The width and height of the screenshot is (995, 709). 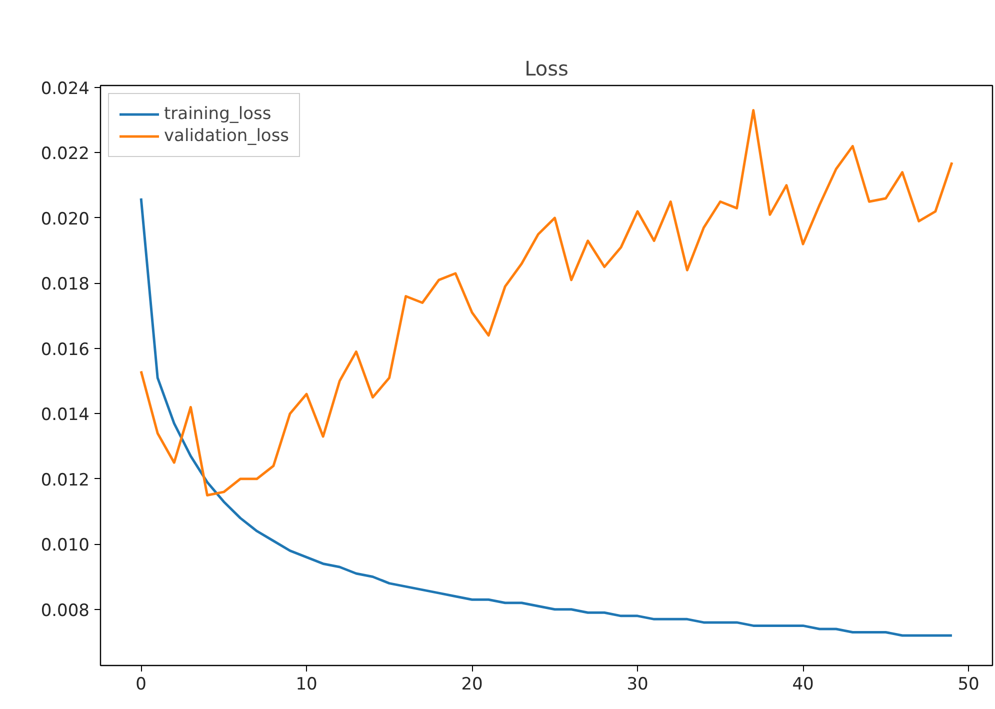 What do you see at coordinates (65, 610) in the screenshot?
I see `y-tick-label: 0.008` at bounding box center [65, 610].